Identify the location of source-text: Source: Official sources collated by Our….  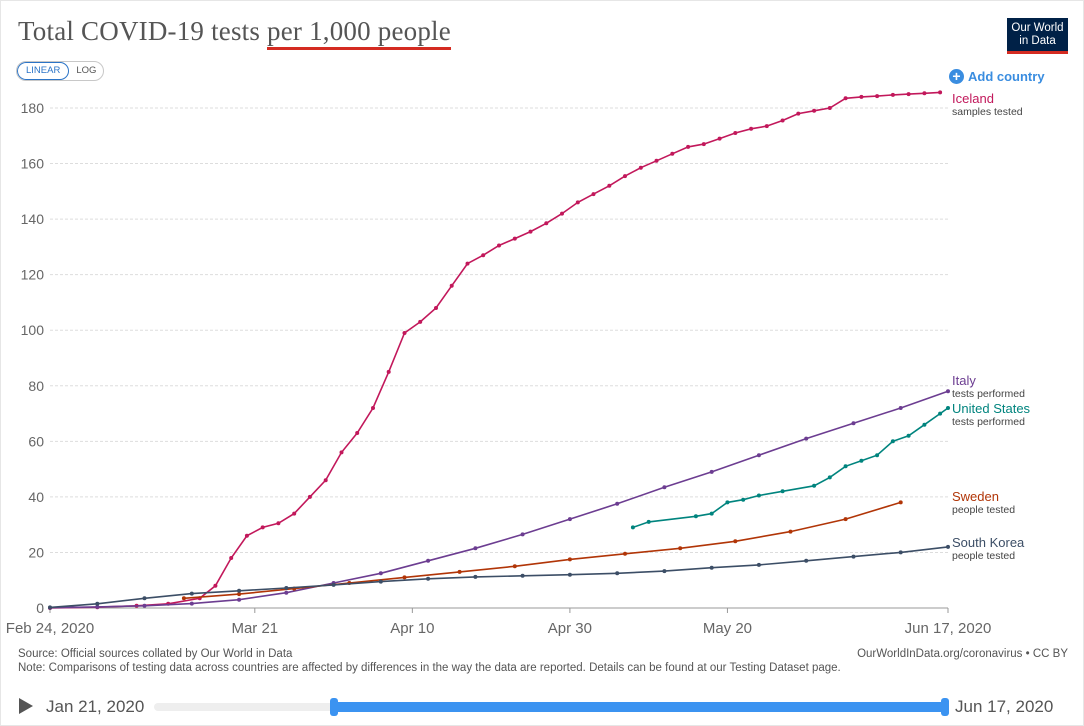
(155, 654).